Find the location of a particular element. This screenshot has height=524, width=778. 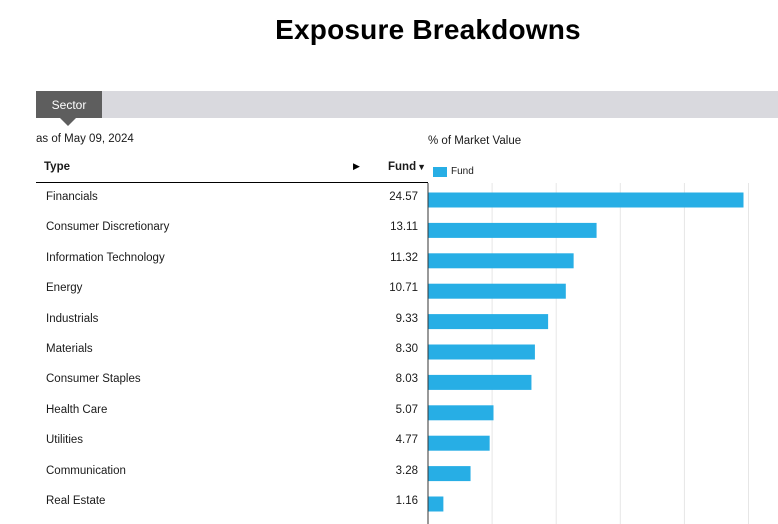

header-divider is located at coordinates (232, 182).